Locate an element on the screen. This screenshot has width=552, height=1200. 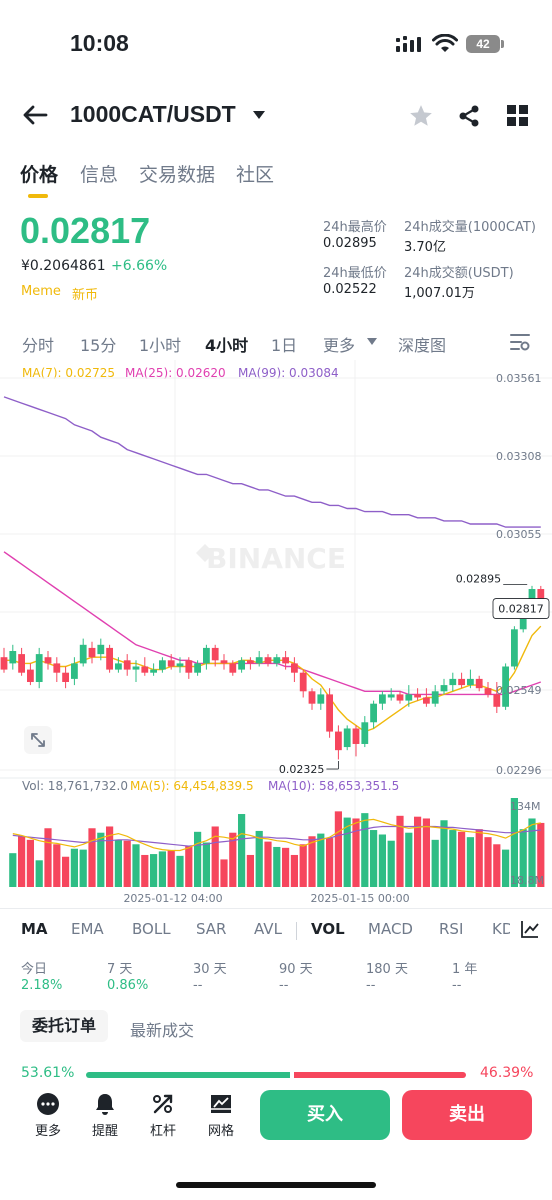
indicator-avl: AVL is located at coordinates (268, 929).